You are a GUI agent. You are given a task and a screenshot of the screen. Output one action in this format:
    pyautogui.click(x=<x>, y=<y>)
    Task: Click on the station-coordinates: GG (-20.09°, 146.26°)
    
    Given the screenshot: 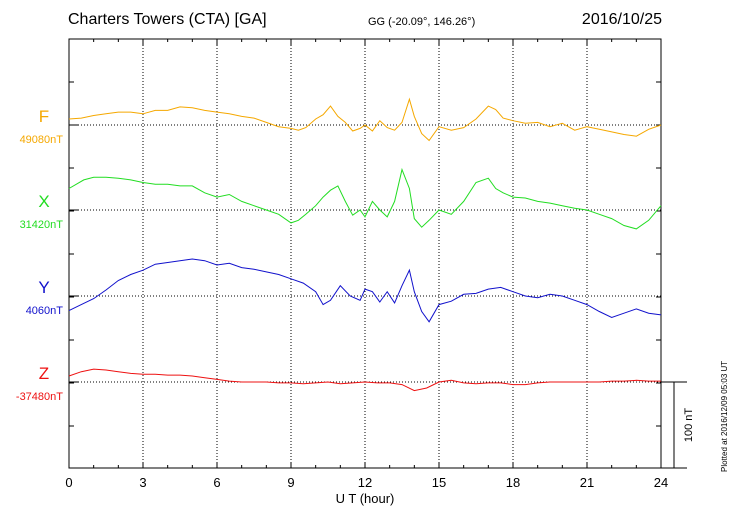 What is the action you would take?
    pyautogui.click(x=422, y=22)
    